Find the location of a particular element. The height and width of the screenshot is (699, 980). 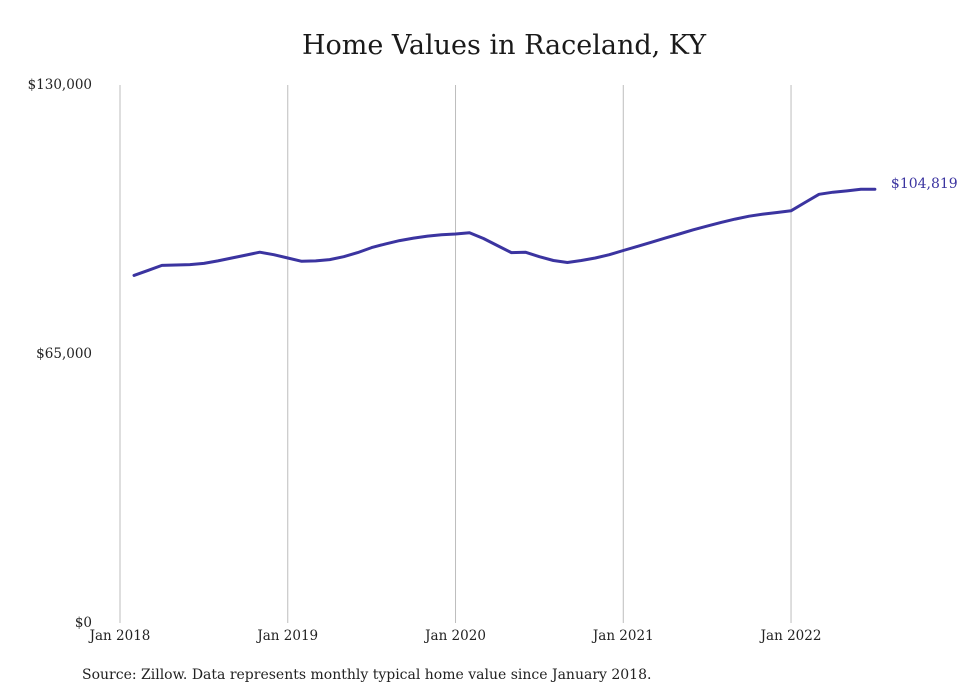

x-tick-label: Jan 2021 is located at coordinates (622, 636).